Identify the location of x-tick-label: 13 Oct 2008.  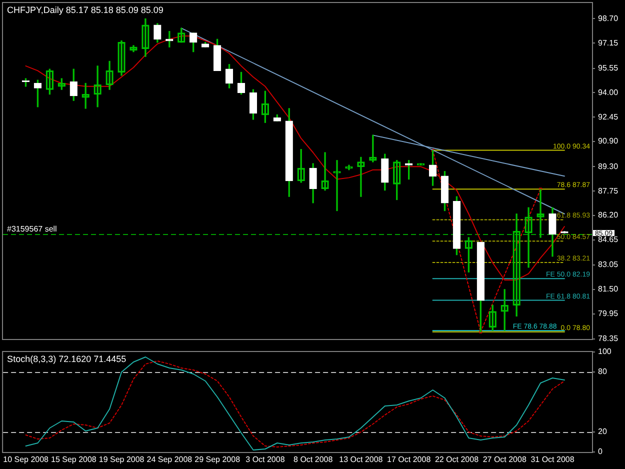
(361, 459).